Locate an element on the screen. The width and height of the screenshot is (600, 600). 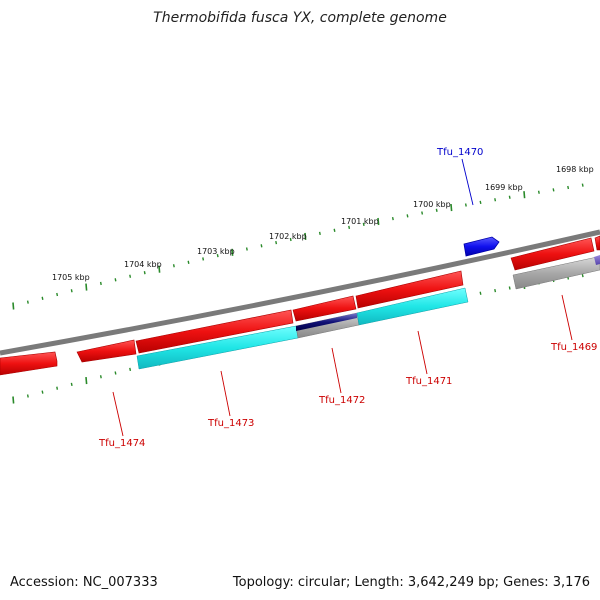
gene-arrow-left-edge is located at coordinates (29, 363).